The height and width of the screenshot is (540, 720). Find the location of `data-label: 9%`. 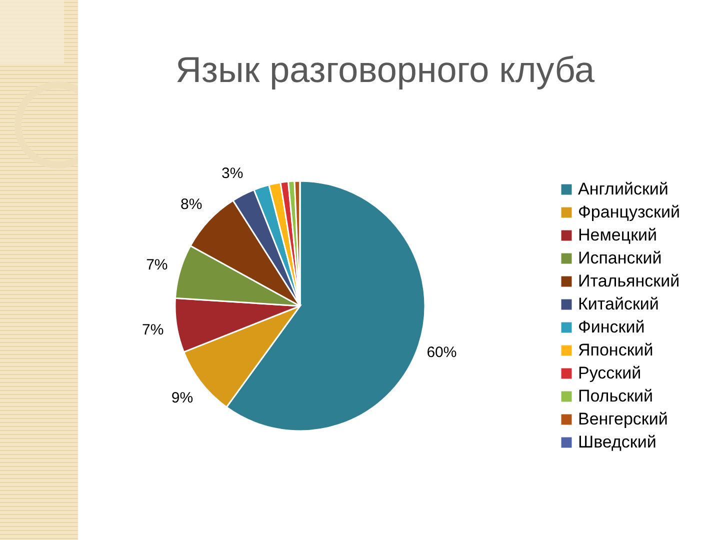

data-label: 9% is located at coordinates (182, 397).